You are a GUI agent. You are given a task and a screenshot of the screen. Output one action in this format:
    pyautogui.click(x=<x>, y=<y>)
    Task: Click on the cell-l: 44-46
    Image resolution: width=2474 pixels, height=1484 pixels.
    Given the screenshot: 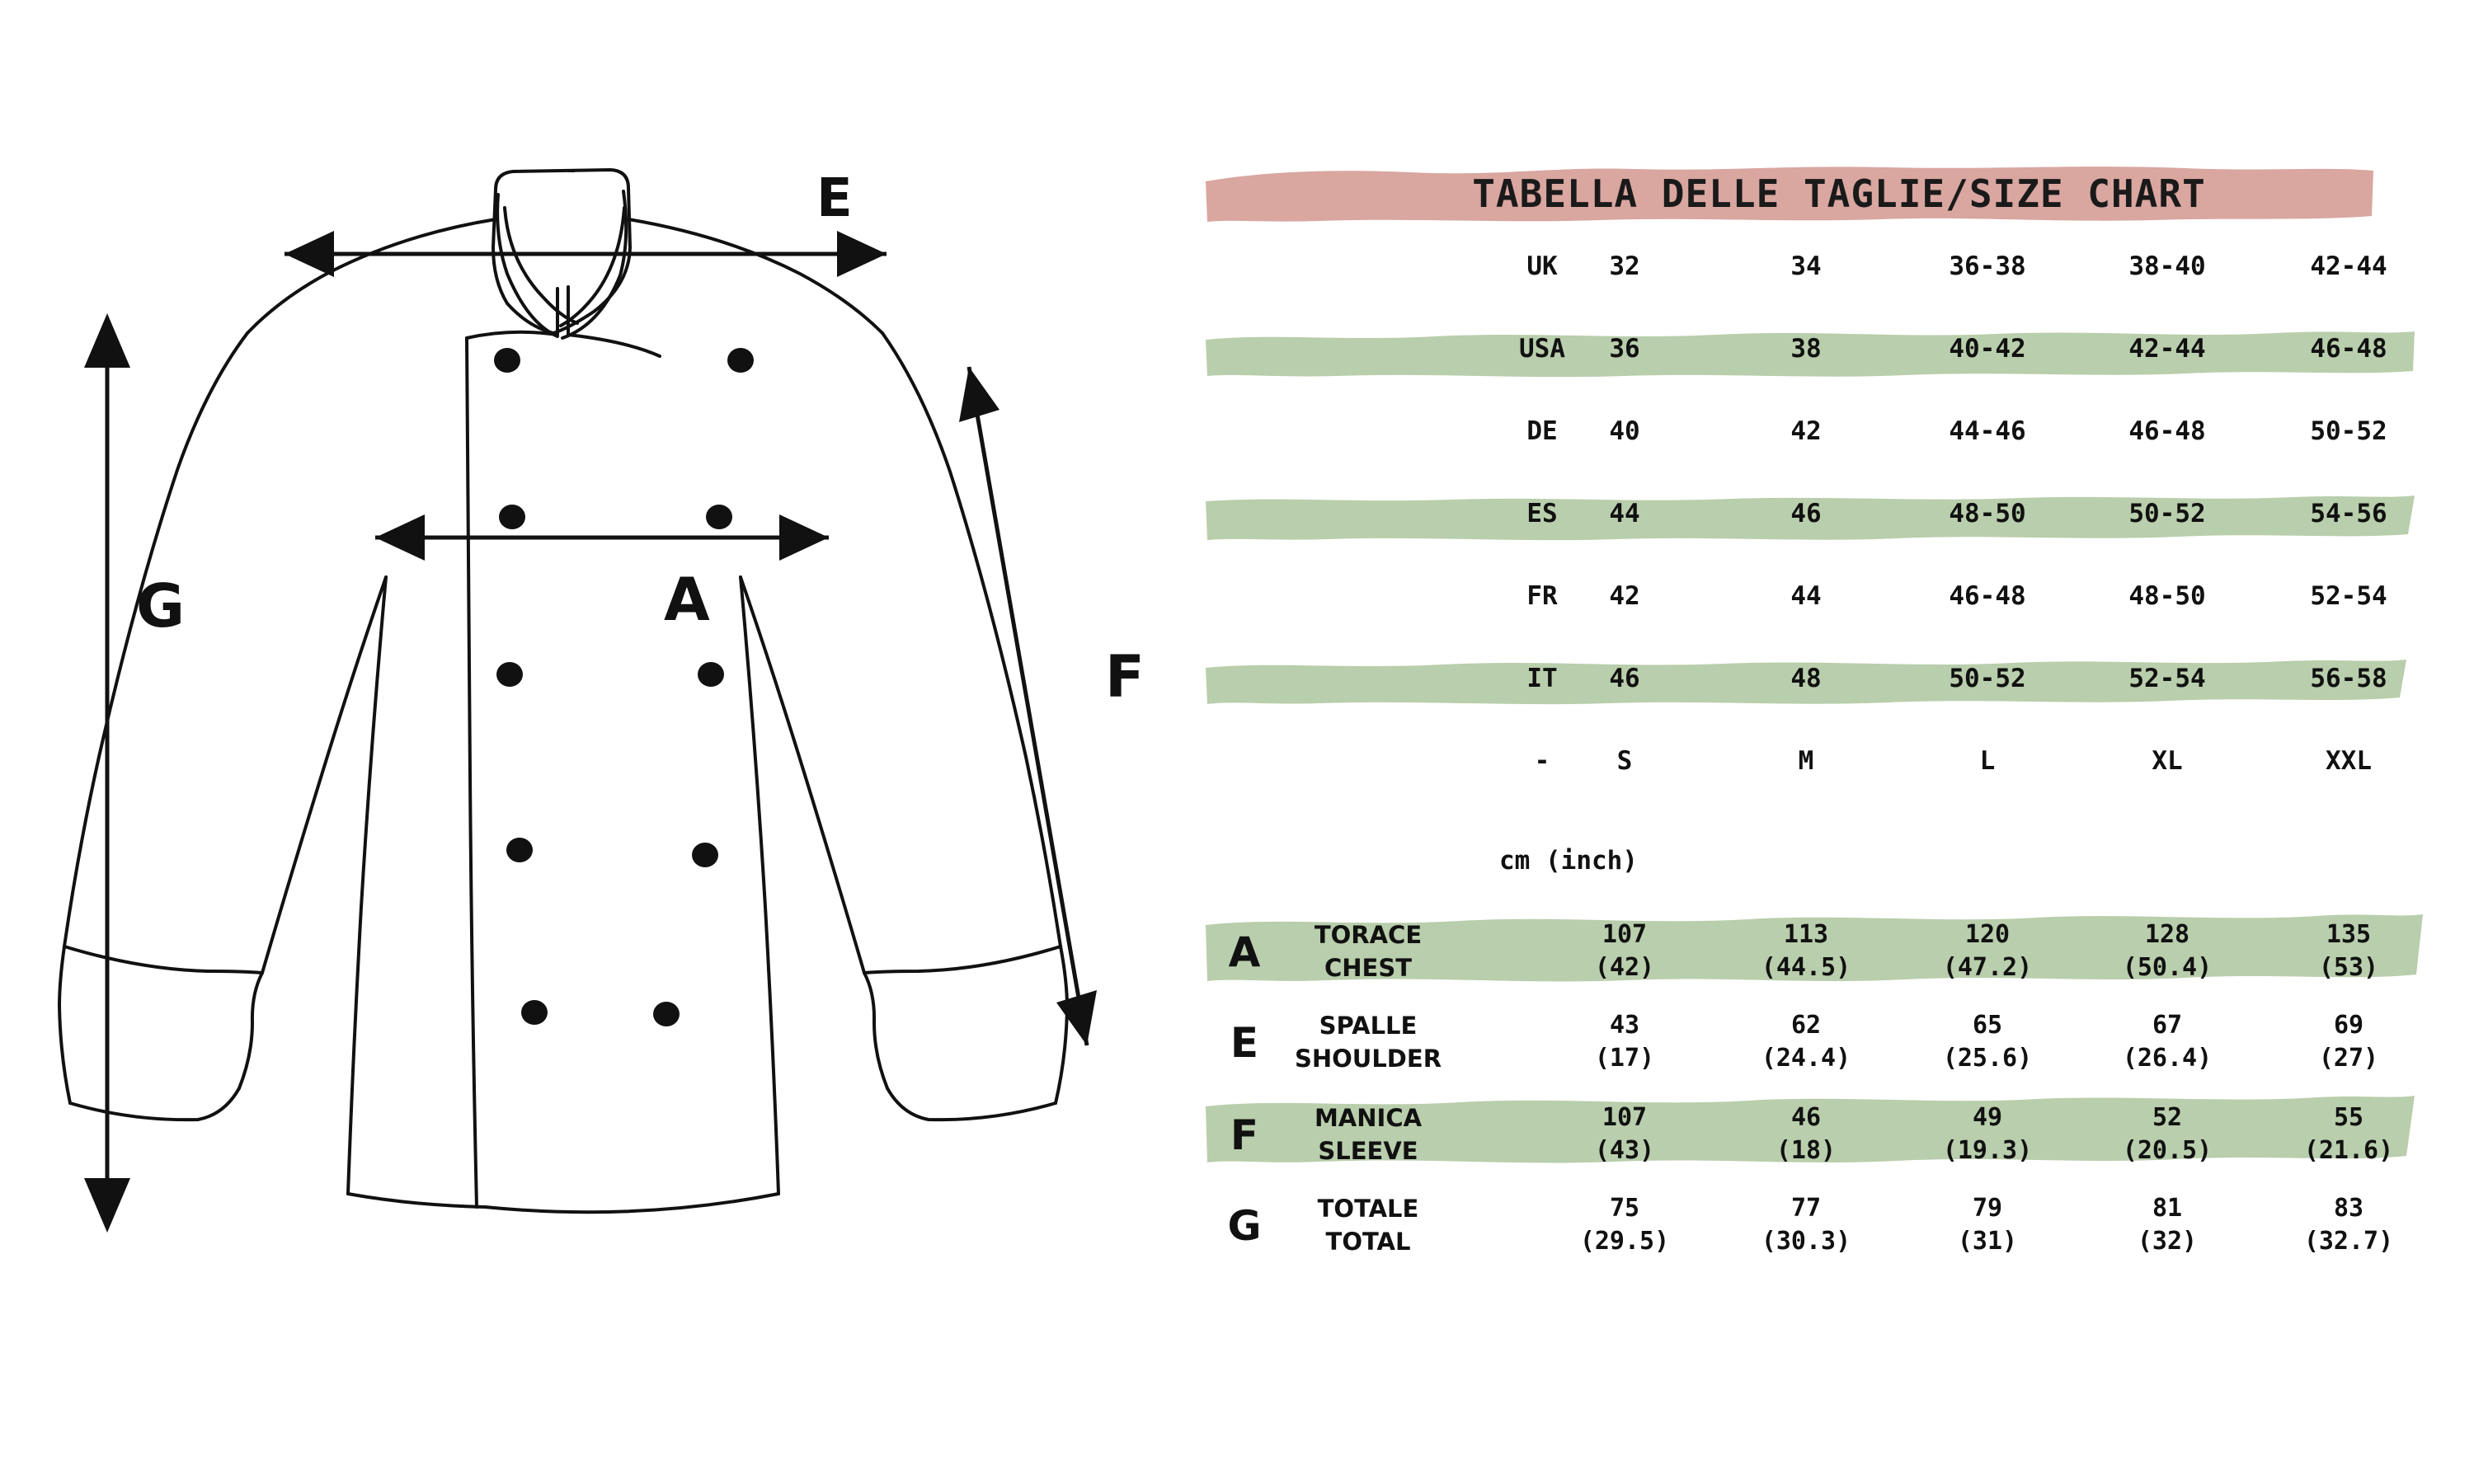 What is the action you would take?
    pyautogui.click(x=1987, y=431)
    